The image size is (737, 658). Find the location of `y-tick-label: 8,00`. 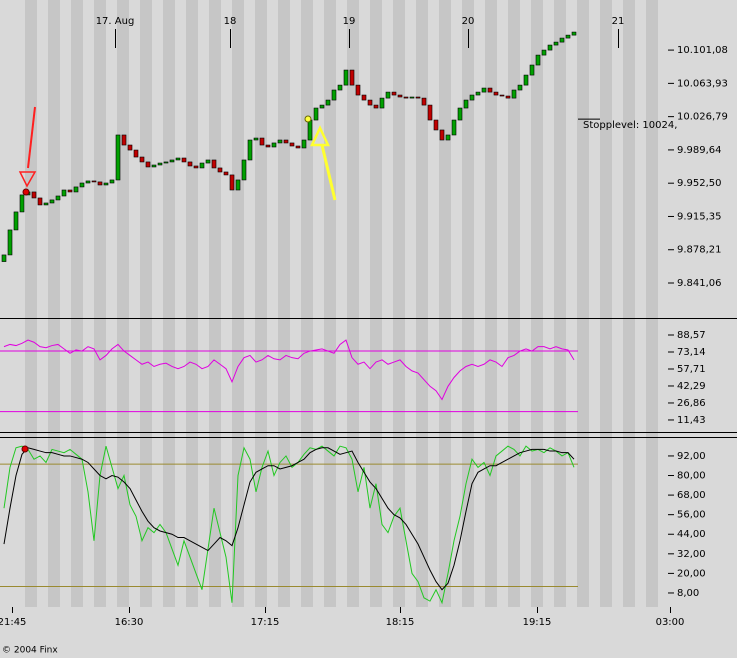

y-tick-label: 8,00 is located at coordinates (688, 593).